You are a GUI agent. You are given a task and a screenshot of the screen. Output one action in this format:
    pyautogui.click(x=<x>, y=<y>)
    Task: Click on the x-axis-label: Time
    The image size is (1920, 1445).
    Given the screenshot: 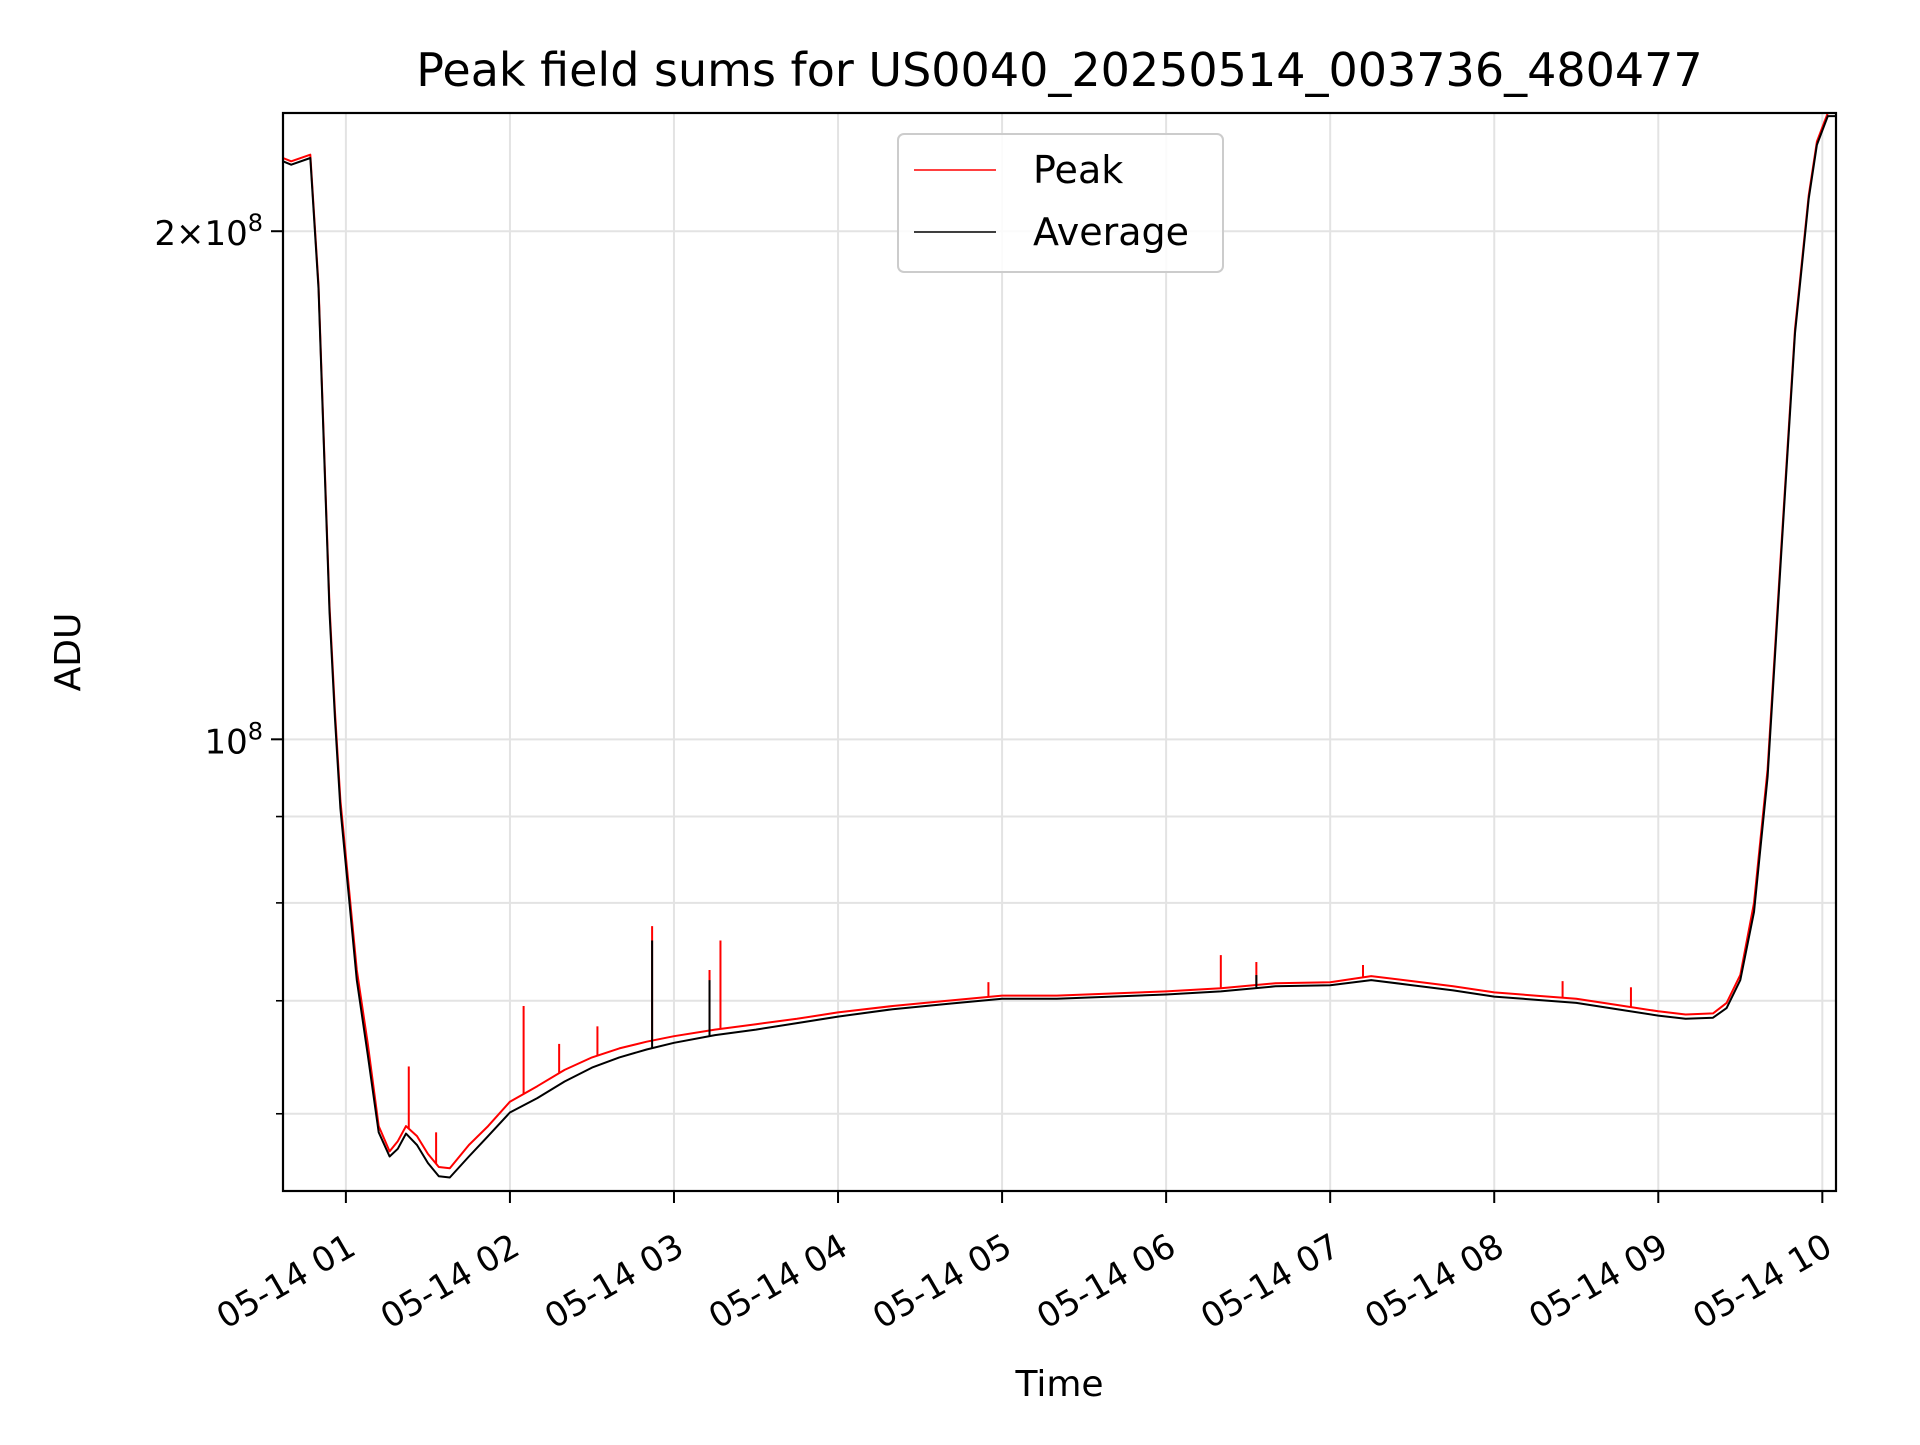 What is the action you would take?
    pyautogui.click(x=1058, y=1384)
    